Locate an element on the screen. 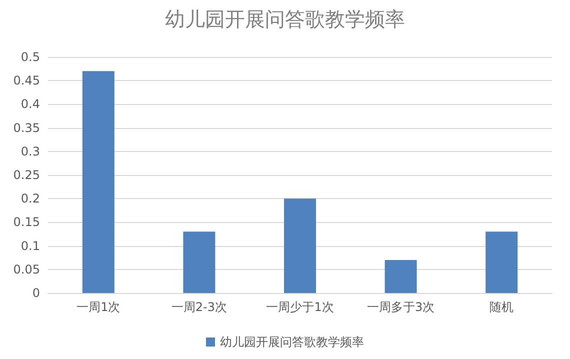 The image size is (570, 359). y-tick-label: 0.35 is located at coordinates (26, 127).